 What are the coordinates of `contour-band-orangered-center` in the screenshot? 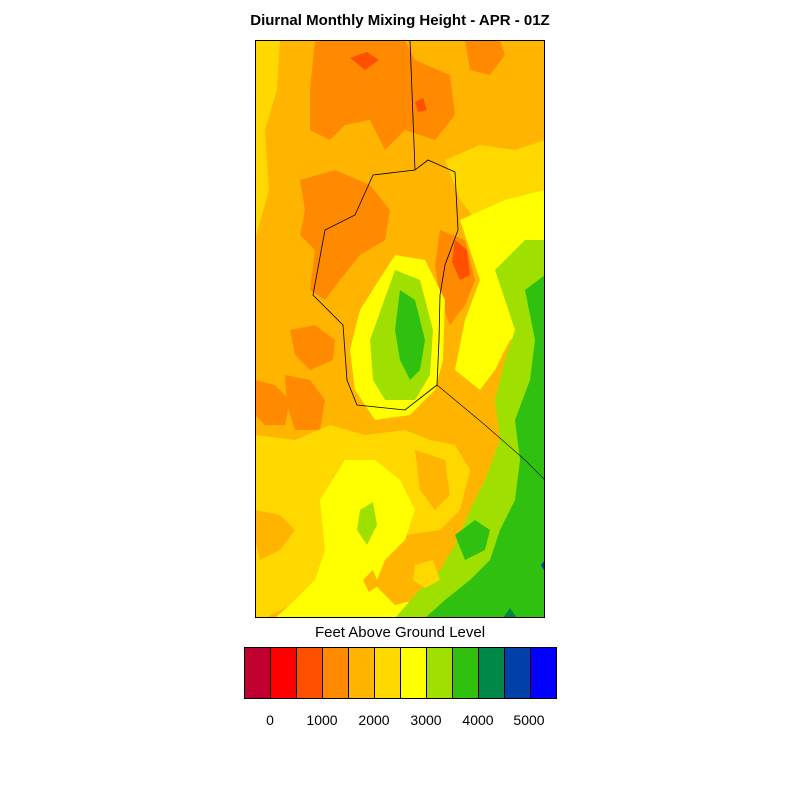 It's located at (461, 260).